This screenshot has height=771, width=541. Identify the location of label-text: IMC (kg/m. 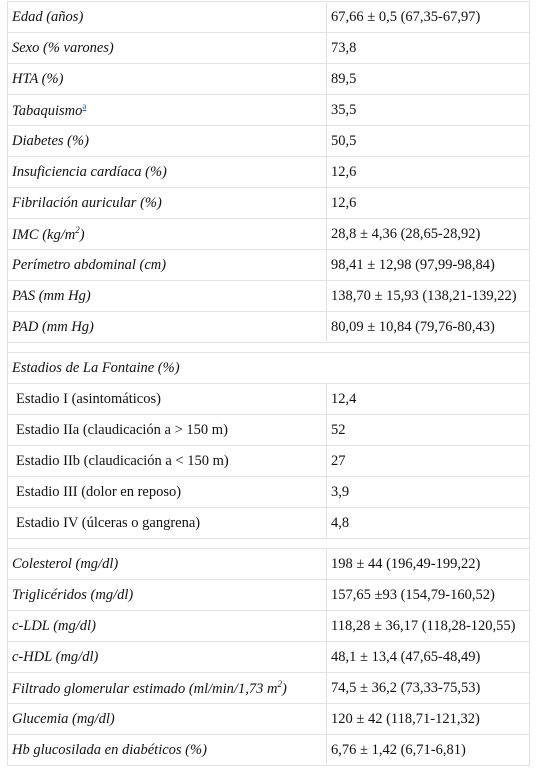
(44, 234).